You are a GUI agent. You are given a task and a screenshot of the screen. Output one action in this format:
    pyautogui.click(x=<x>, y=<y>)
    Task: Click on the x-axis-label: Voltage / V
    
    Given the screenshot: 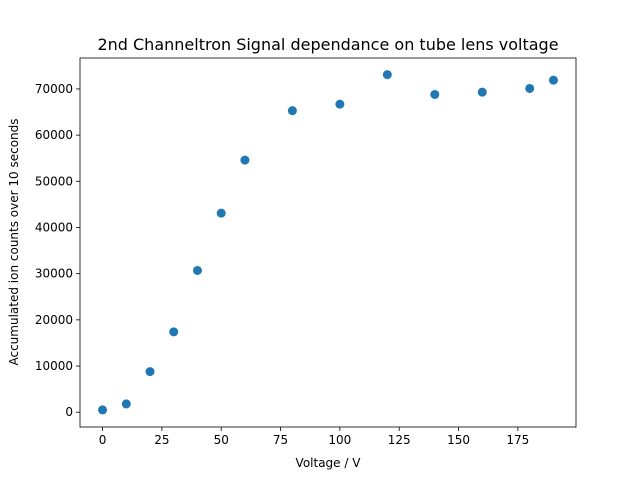 What is the action you would take?
    pyautogui.click(x=329, y=463)
    